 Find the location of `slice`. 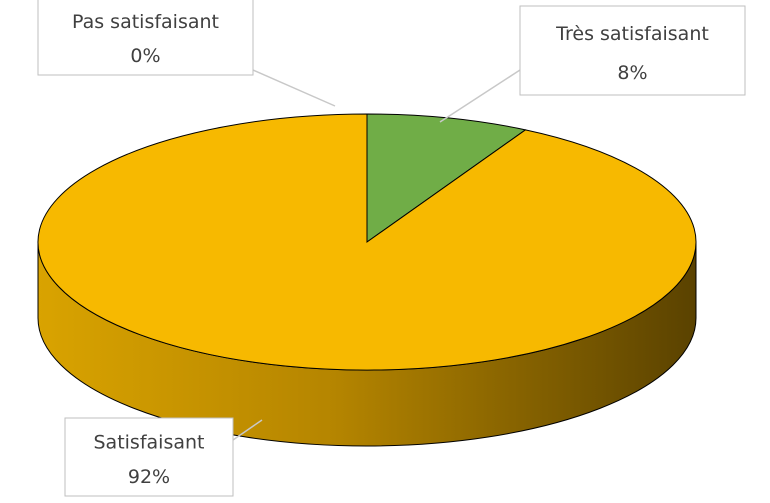

slice is located at coordinates (446, 178).